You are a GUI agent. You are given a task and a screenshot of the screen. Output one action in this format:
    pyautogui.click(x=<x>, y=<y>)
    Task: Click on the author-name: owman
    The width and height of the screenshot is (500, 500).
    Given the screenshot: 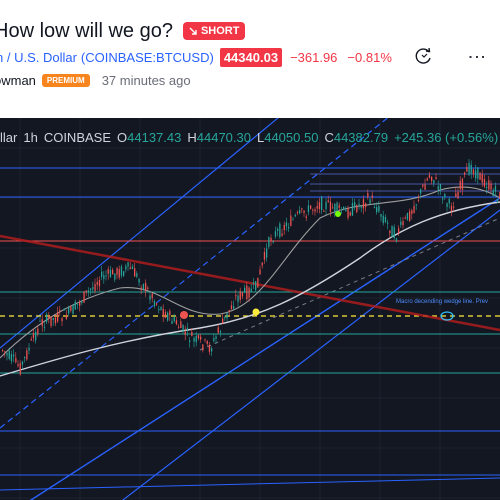 What is the action you would take?
    pyautogui.click(x=18, y=80)
    